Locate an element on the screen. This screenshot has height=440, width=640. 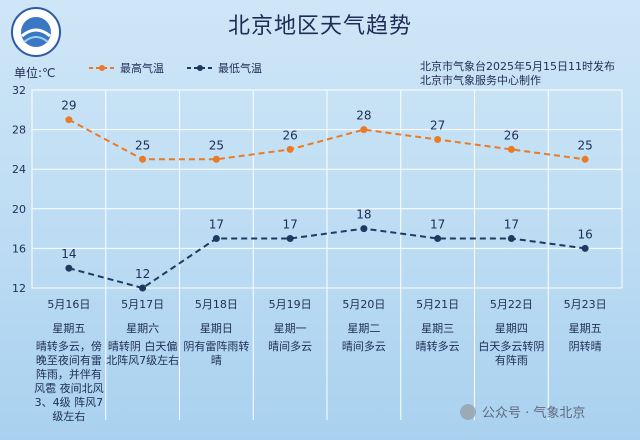
weekday-label: 星期四 is located at coordinates (511, 328).